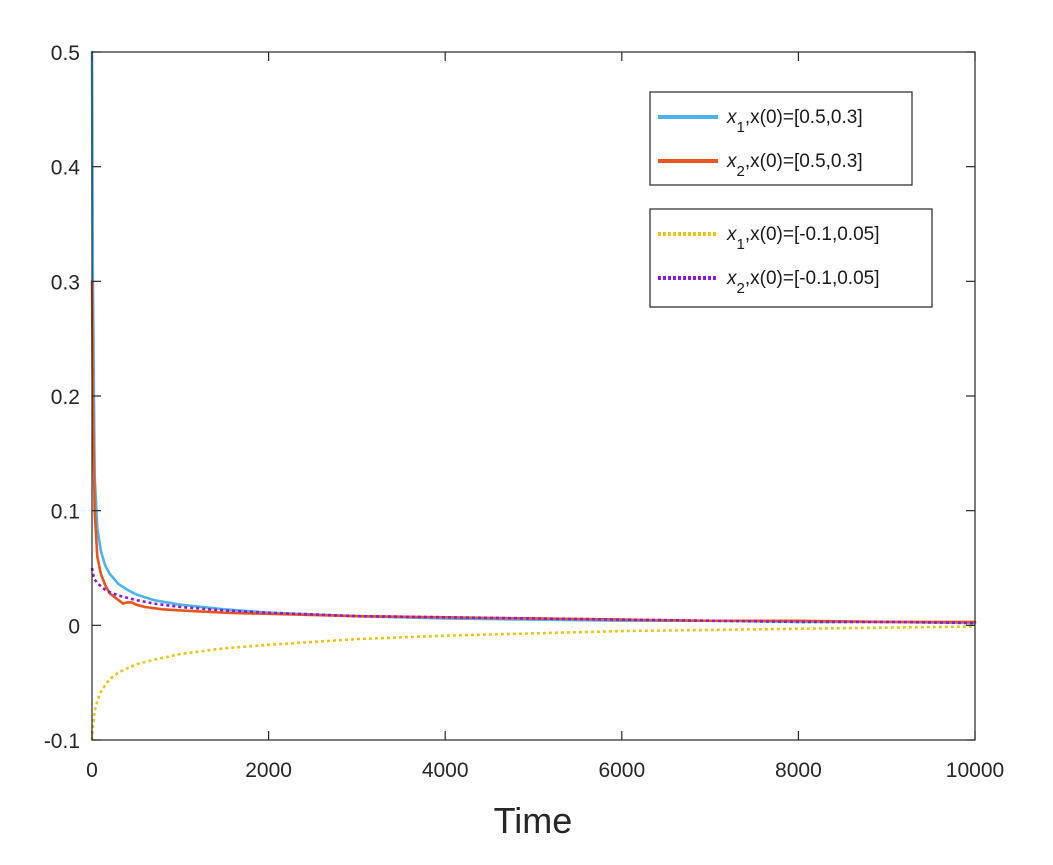 The height and width of the screenshot is (865, 1053). What do you see at coordinates (533, 820) in the screenshot?
I see `x-axis-title: Time` at bounding box center [533, 820].